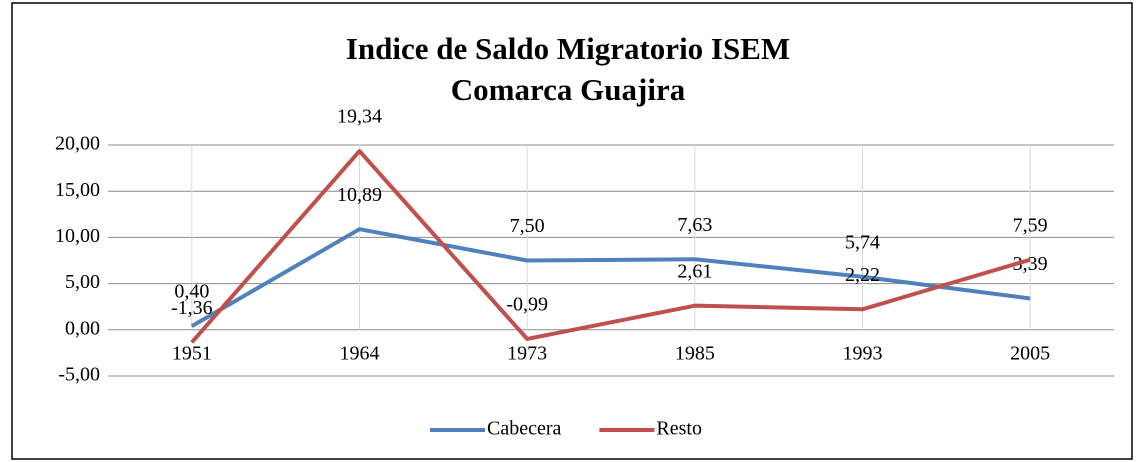 The height and width of the screenshot is (462, 1136). I want to click on x-tick-label: 1964, so click(360, 353).